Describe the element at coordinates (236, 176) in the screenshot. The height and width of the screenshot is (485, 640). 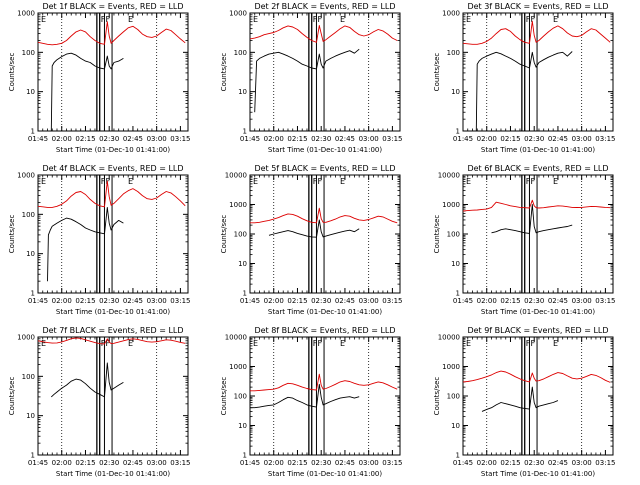
I see `y-tick-label: 10000` at that location.